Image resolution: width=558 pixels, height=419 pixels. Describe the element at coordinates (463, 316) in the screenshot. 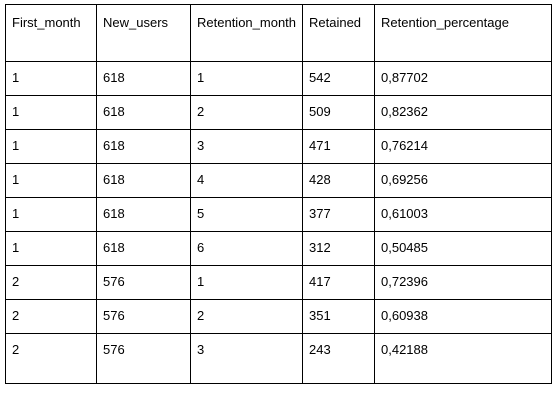

I see `cell-retention-percentage: 0,60938` at that location.